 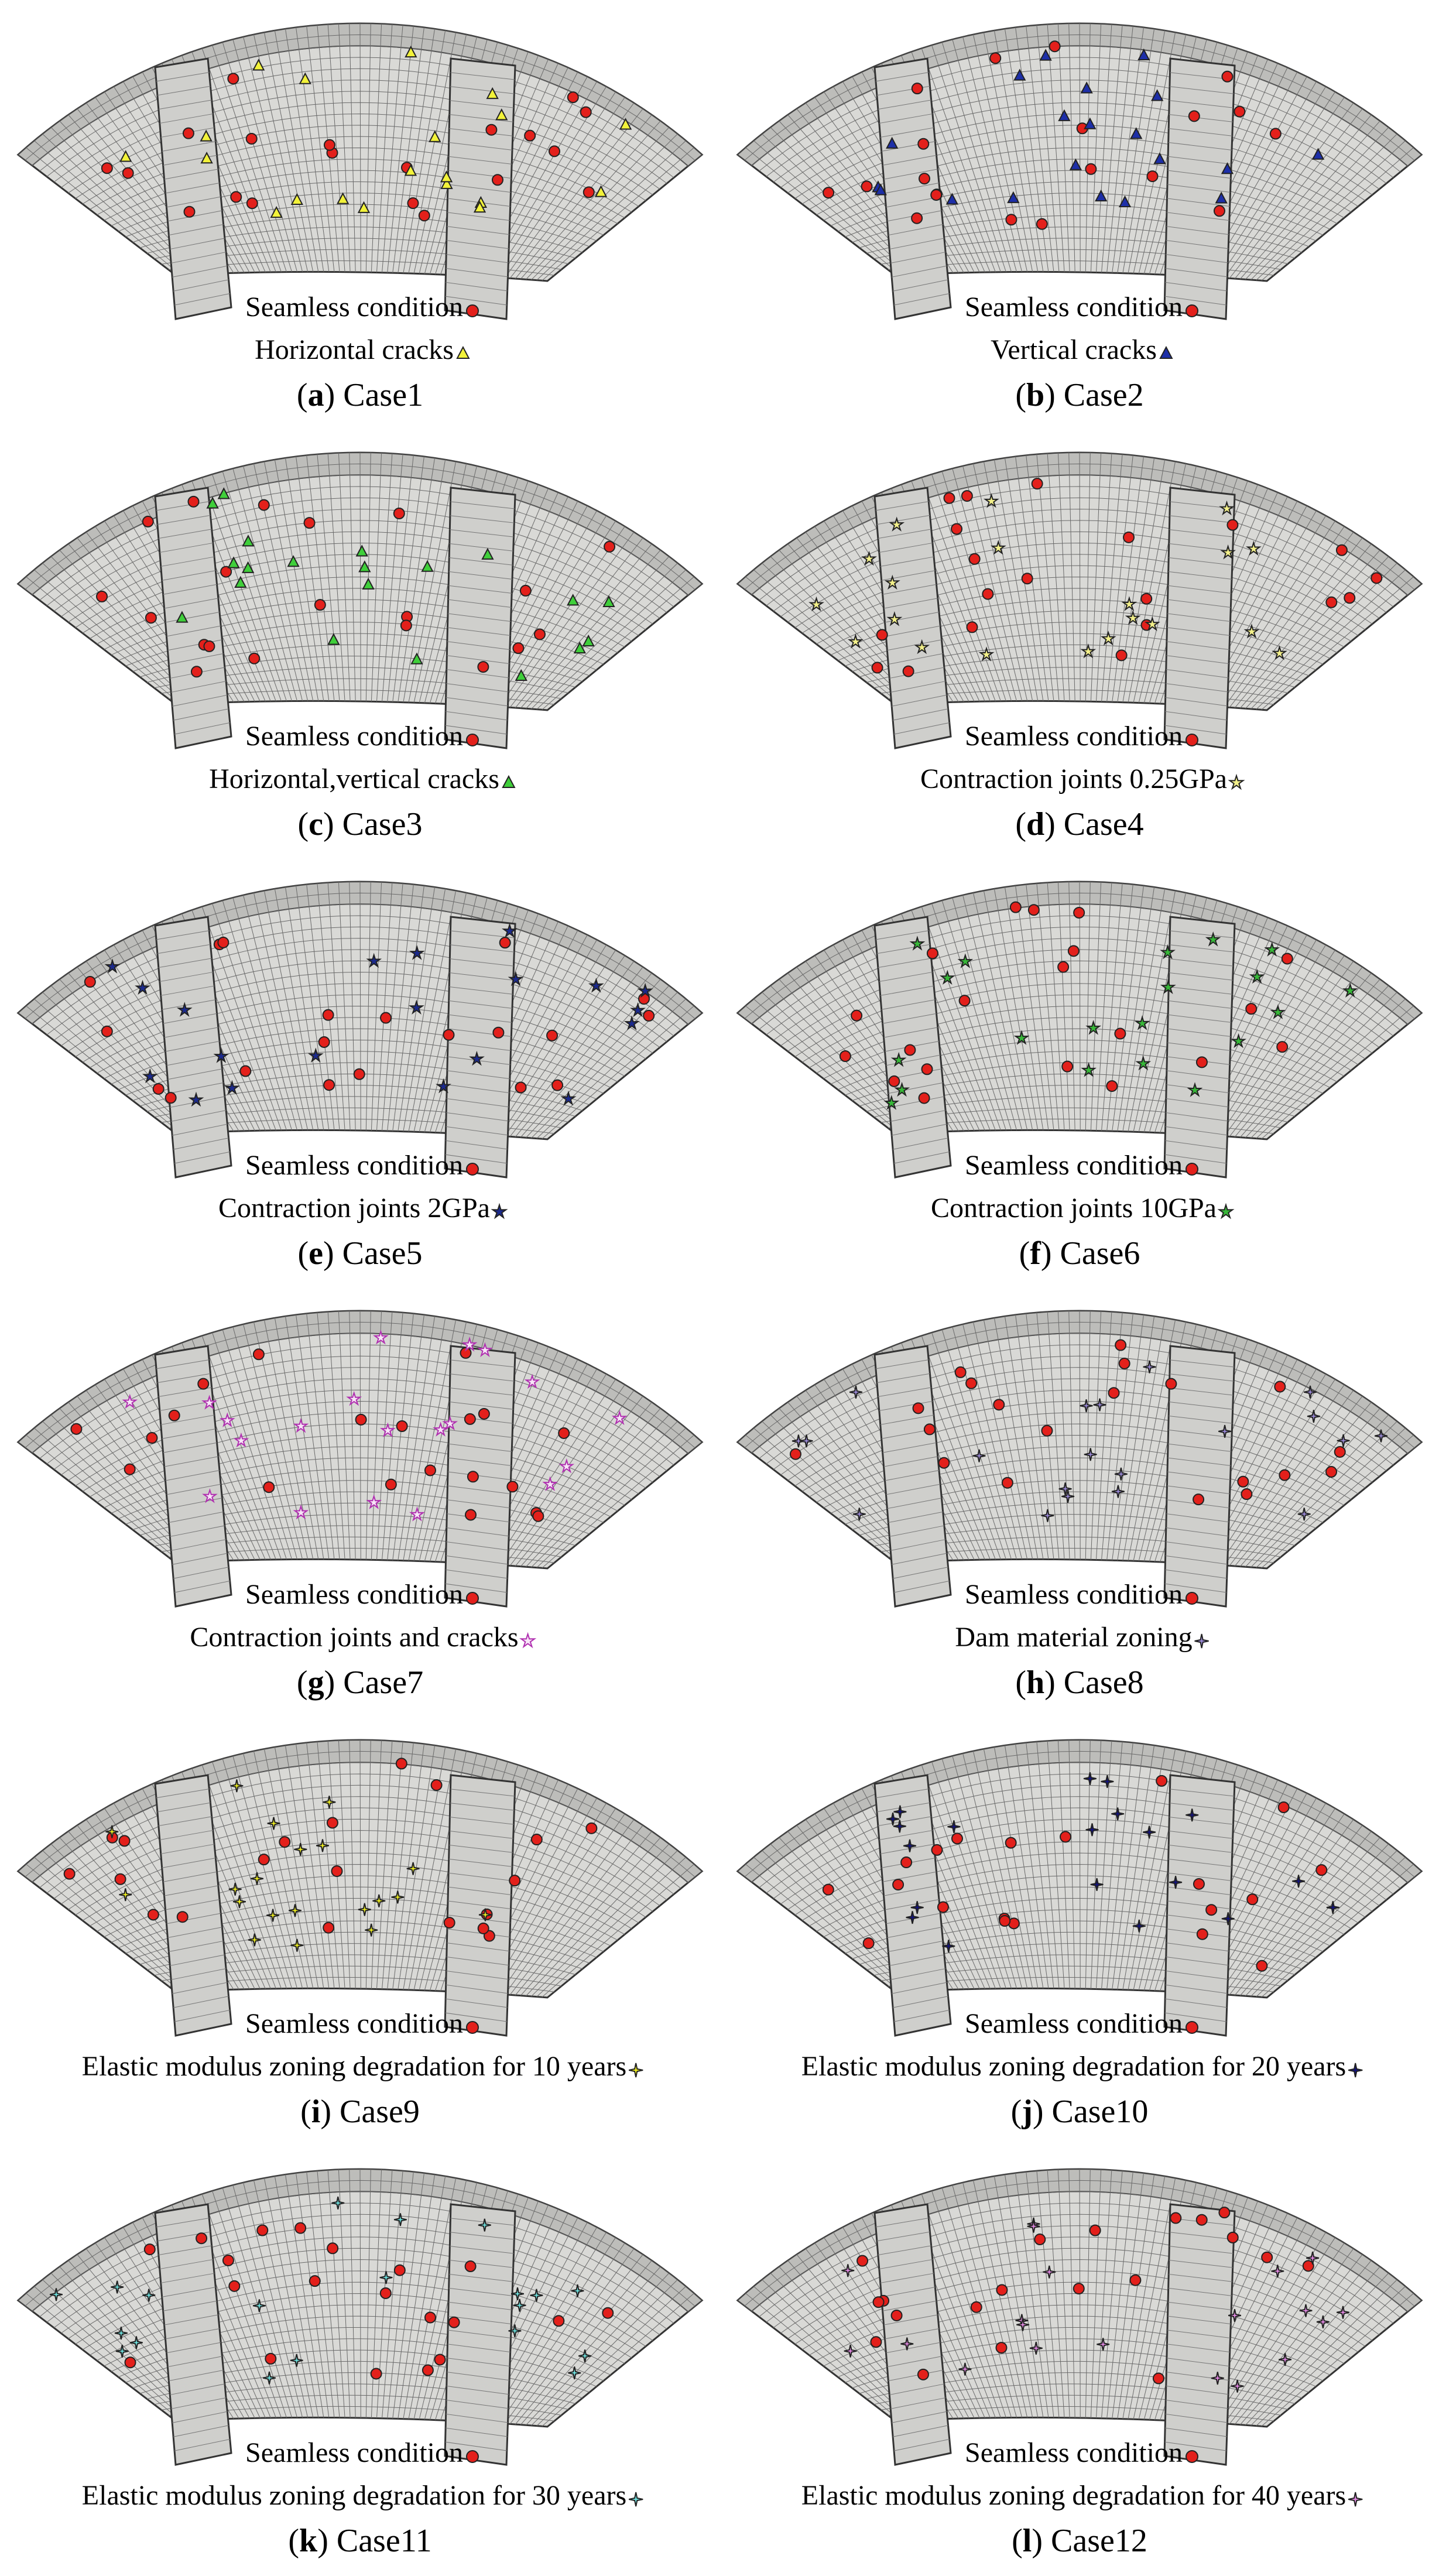 What do you see at coordinates (354, 2023) in the screenshot?
I see `legend-text: Seamless condition` at bounding box center [354, 2023].